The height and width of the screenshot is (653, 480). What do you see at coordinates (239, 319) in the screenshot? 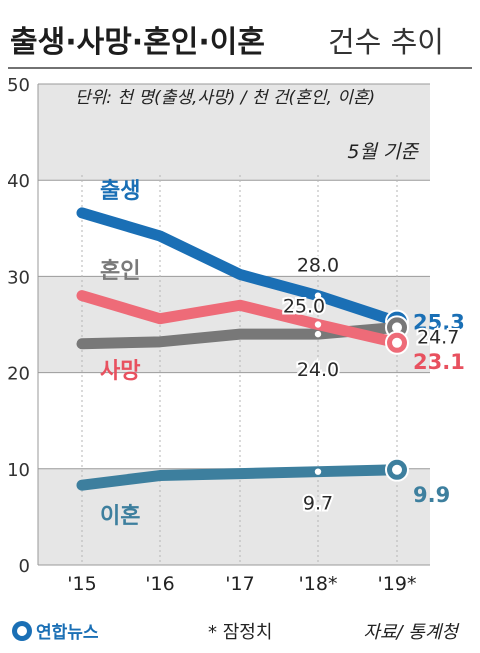
I see `series-line-사망` at bounding box center [239, 319].